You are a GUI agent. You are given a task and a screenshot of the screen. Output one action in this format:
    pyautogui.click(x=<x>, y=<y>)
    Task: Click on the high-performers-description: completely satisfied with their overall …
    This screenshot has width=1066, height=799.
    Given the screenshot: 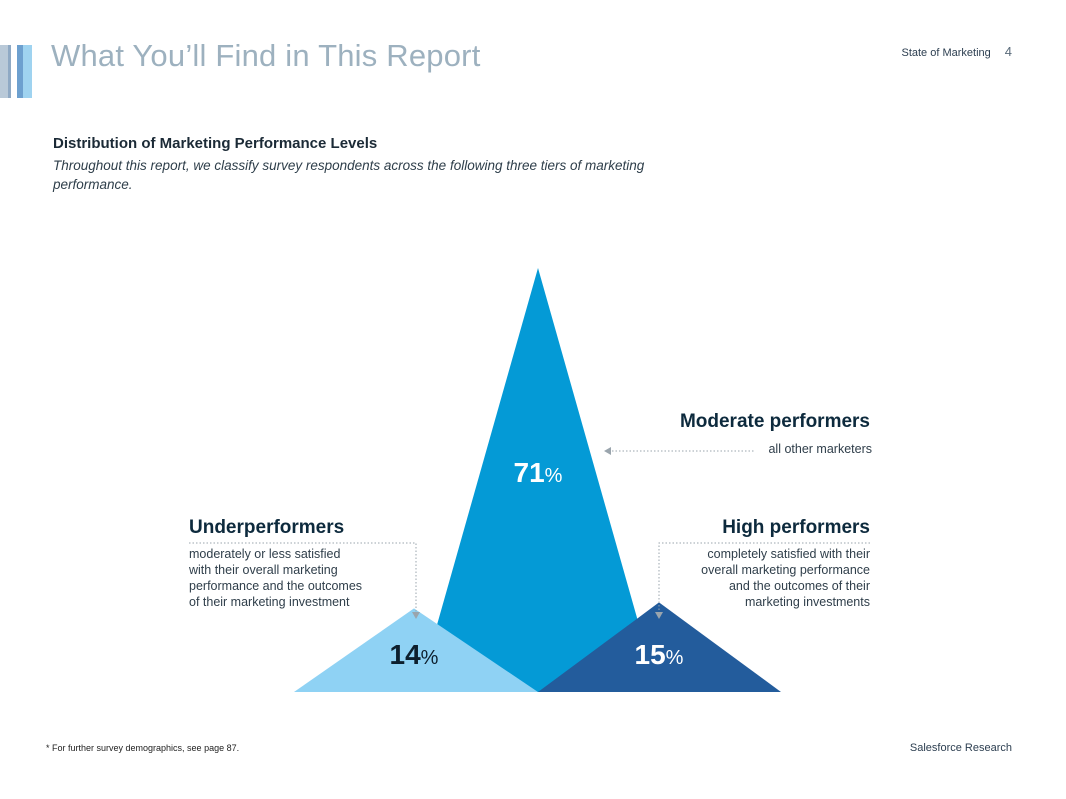 What is the action you would take?
    pyautogui.click(x=750, y=578)
    